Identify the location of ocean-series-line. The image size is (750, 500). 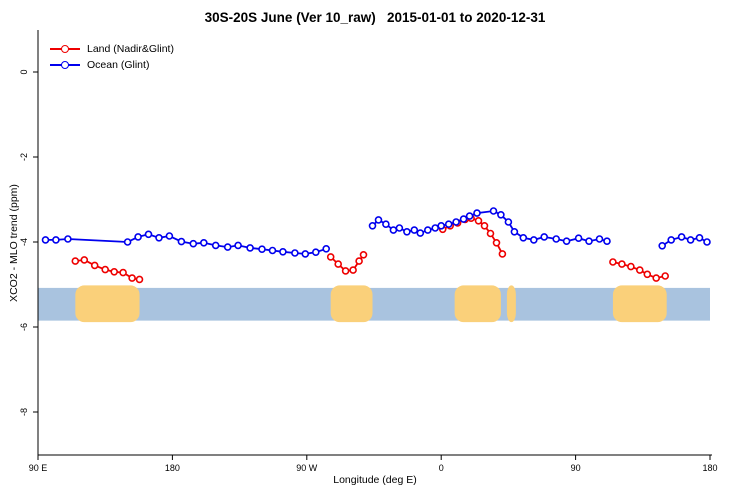
(186, 244).